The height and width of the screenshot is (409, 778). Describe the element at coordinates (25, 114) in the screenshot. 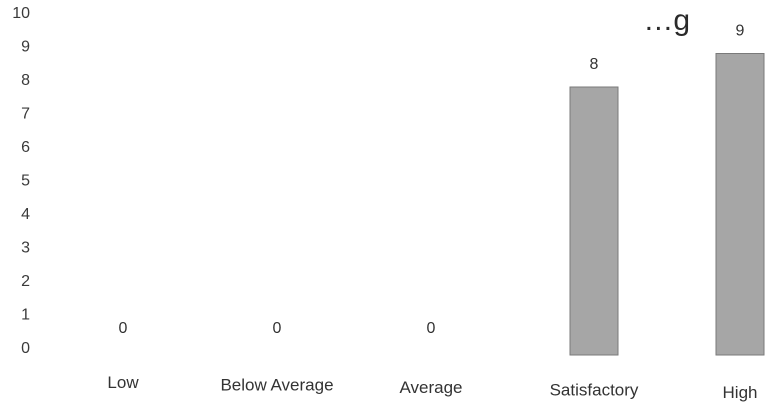

I see `y-tick-label: 7` at that location.